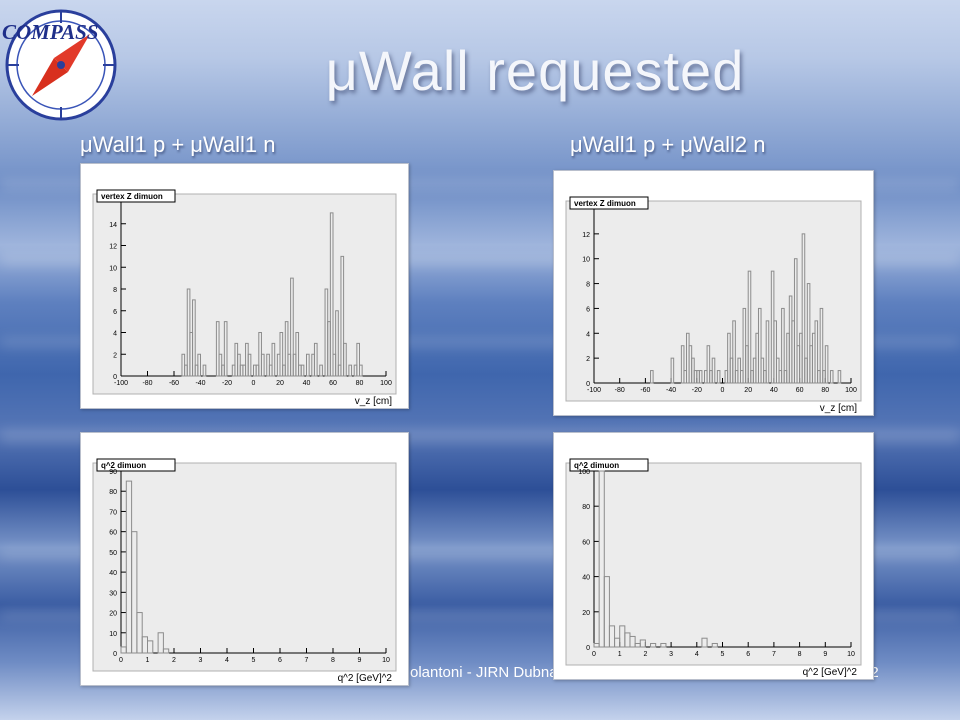 Image resolution: width=960 pixels, height=720 pixels. Describe the element at coordinates (333, 660) in the screenshot. I see `x-tick-label: 8` at that location.